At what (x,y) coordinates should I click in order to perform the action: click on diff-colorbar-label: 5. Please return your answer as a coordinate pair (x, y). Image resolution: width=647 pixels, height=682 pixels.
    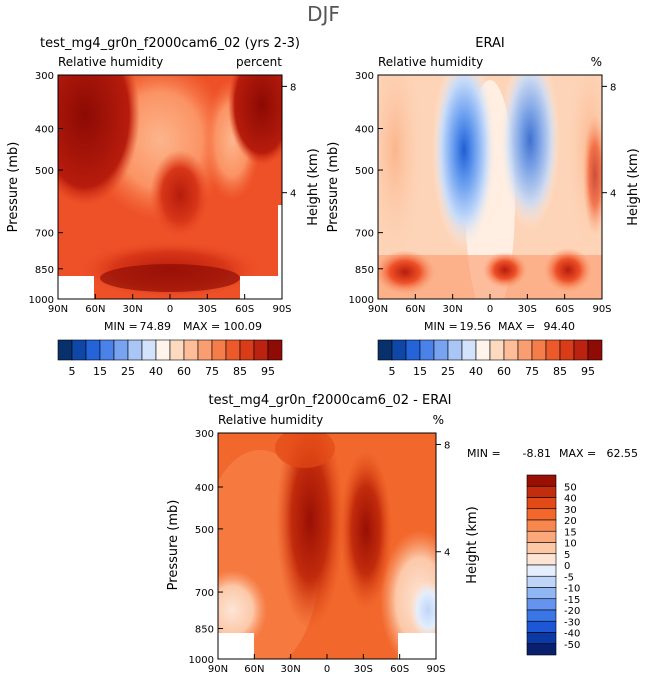
    Looking at the image, I should click on (567, 555).